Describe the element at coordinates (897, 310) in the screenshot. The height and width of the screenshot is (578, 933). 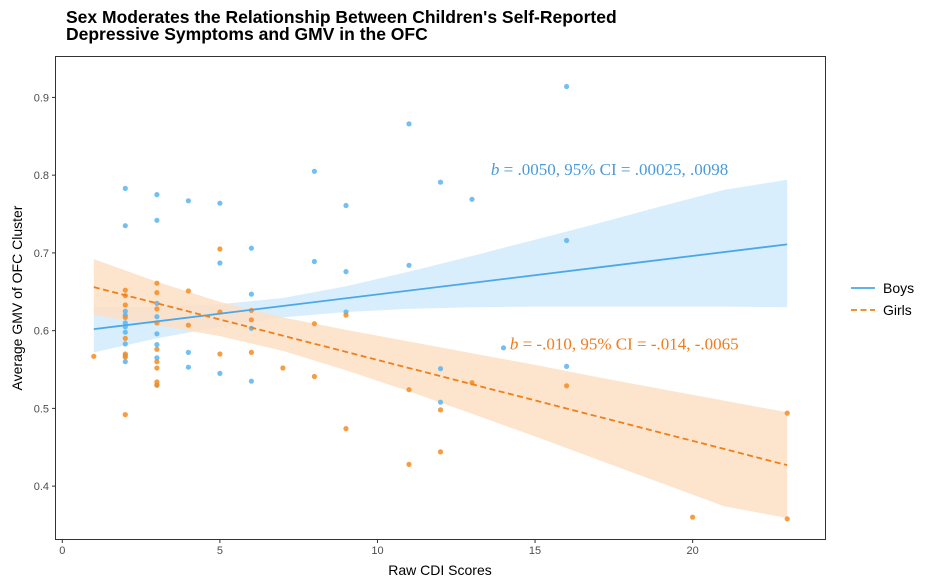
I see `legend-label-girls: Girls` at that location.